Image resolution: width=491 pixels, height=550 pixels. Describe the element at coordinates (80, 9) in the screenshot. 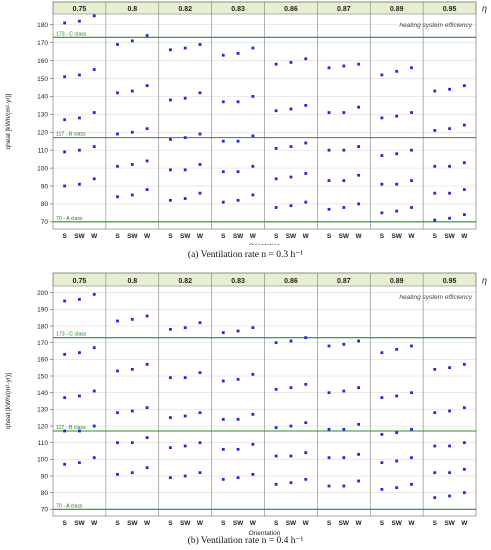

I see `panel-title: 0.75` at that location.